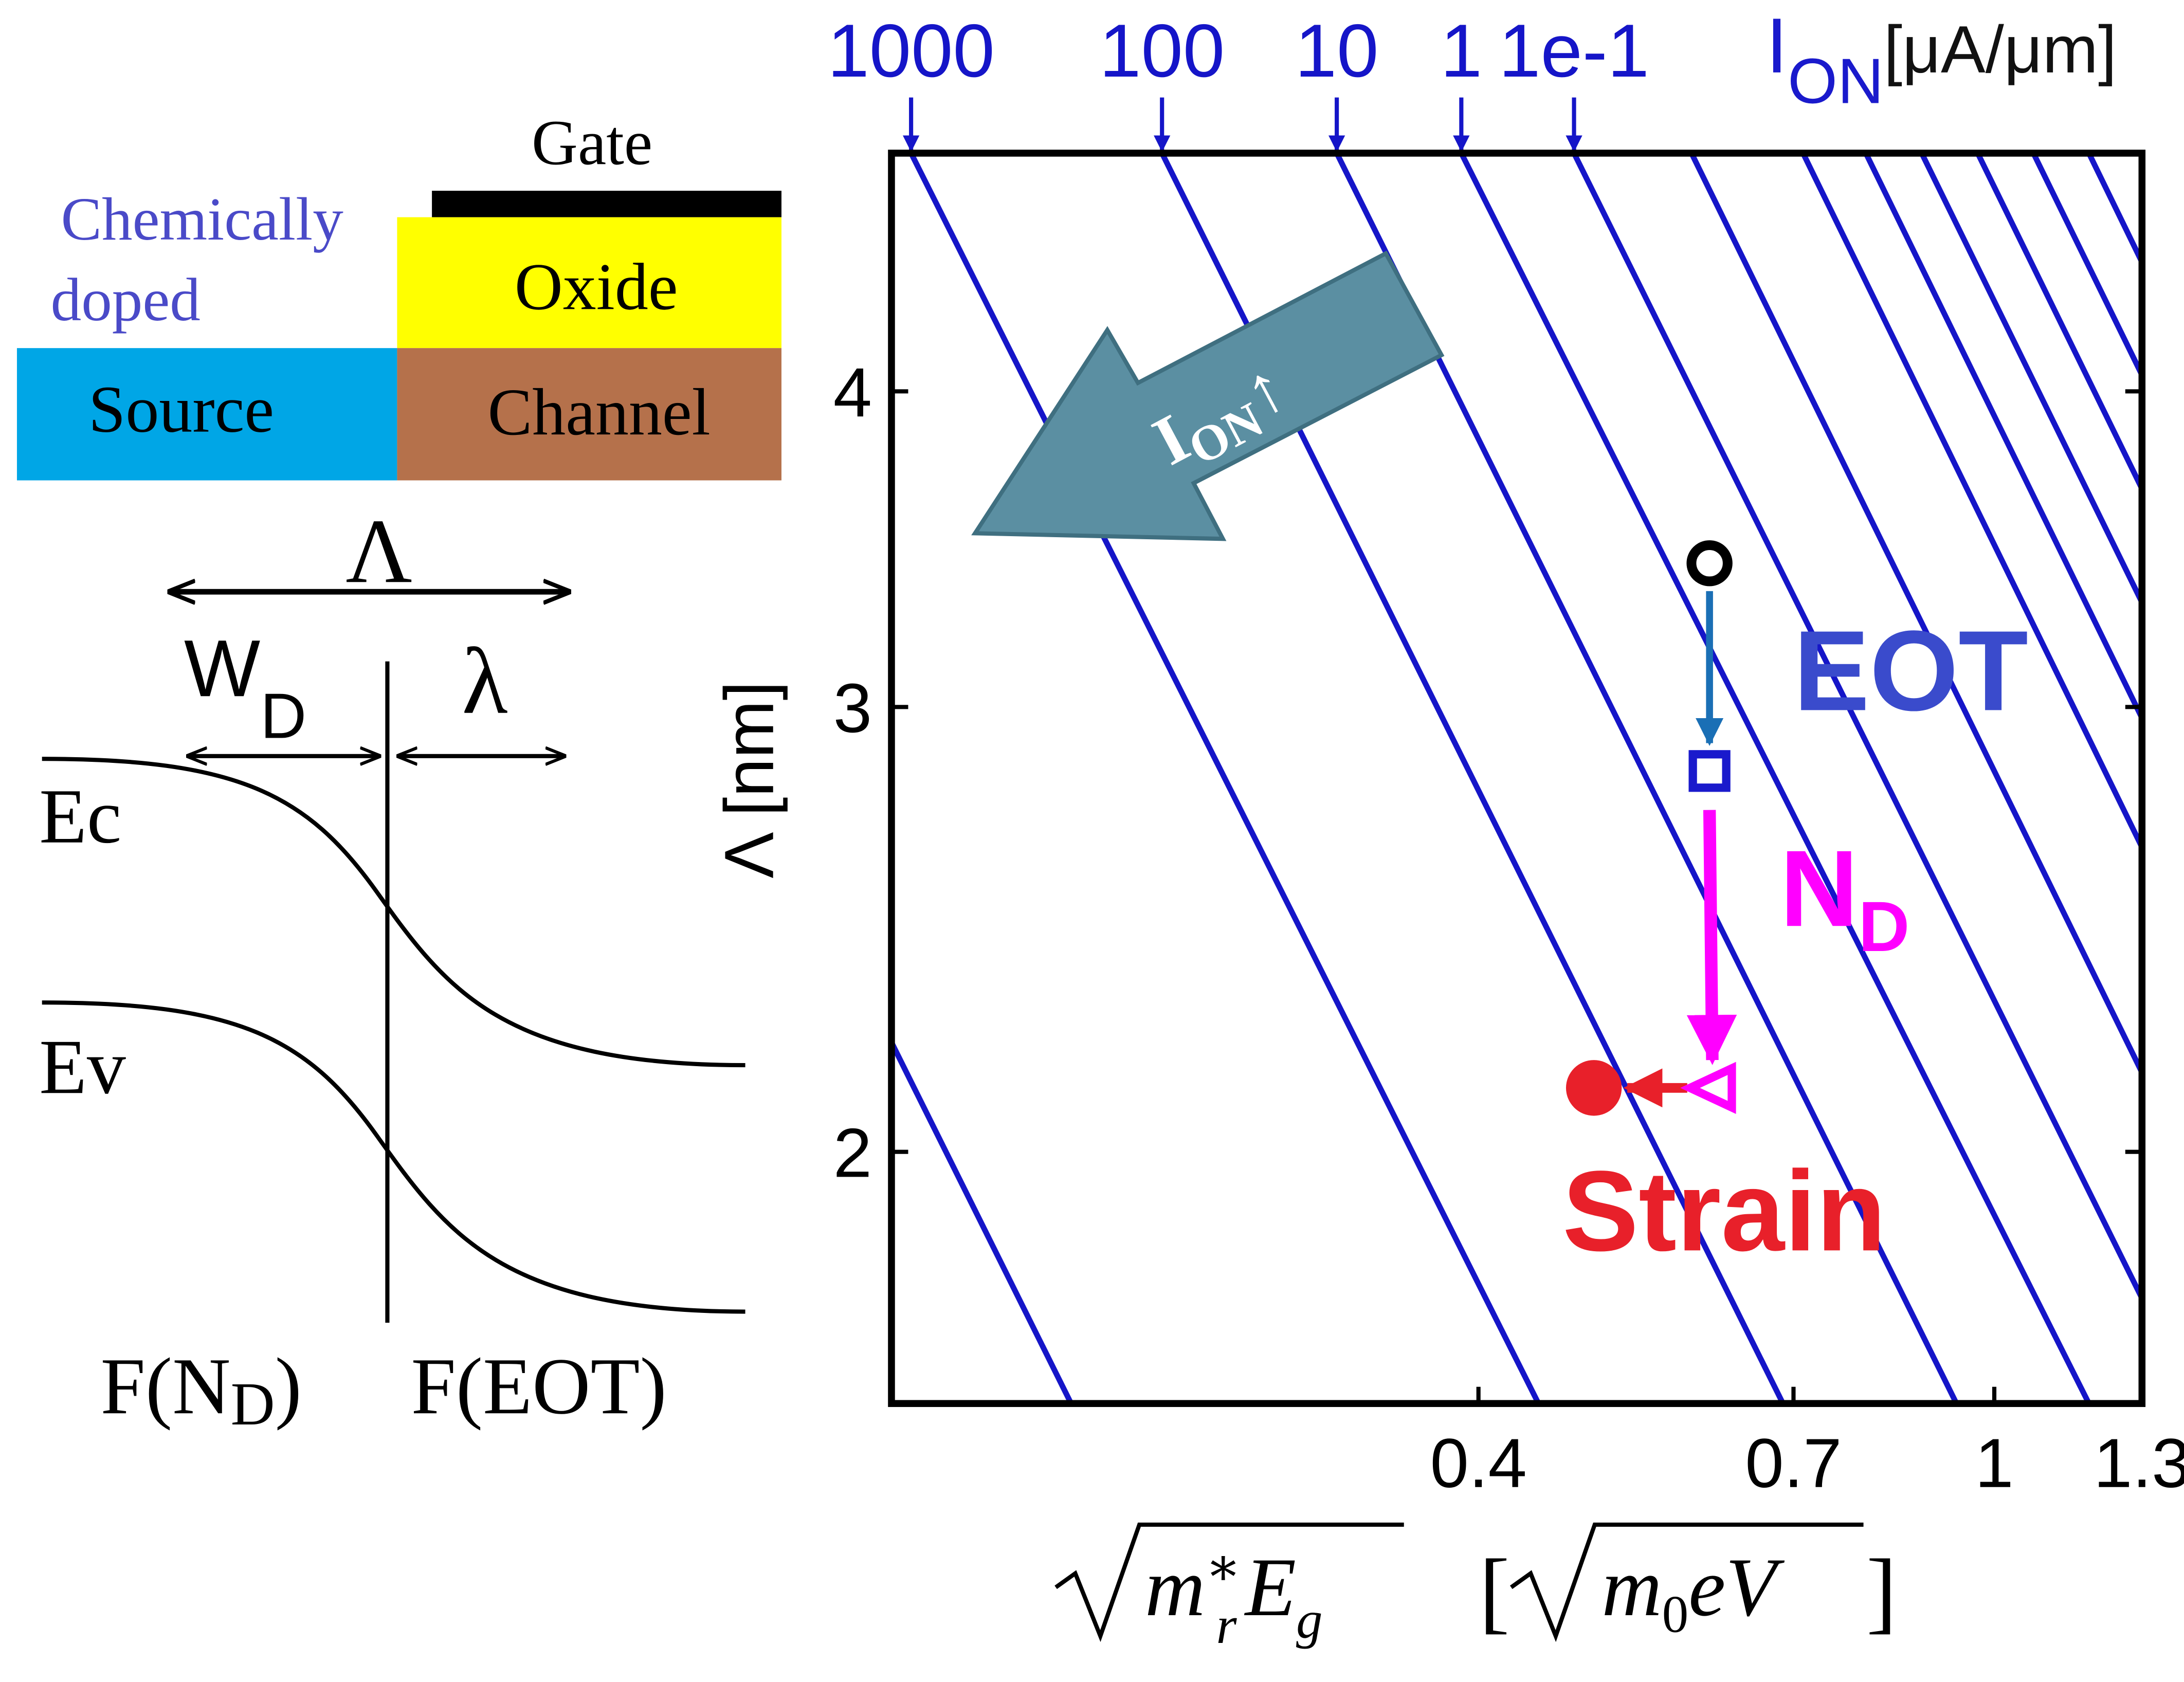 This screenshot has width=2184, height=1682. Describe the element at coordinates (1162, 51) in the screenshot. I see `contour-label: 100` at that location.